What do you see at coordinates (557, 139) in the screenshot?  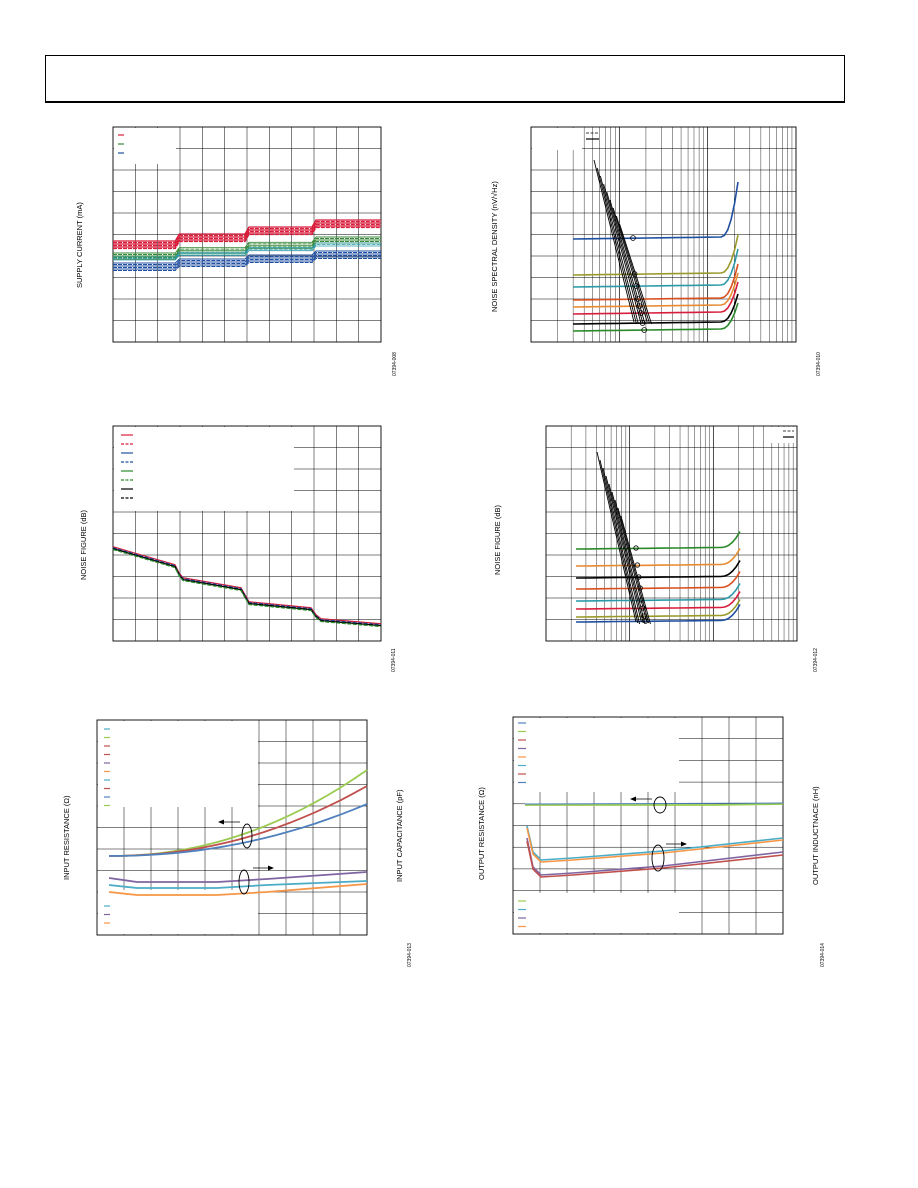 I see `chart2-legend-box` at bounding box center [557, 139].